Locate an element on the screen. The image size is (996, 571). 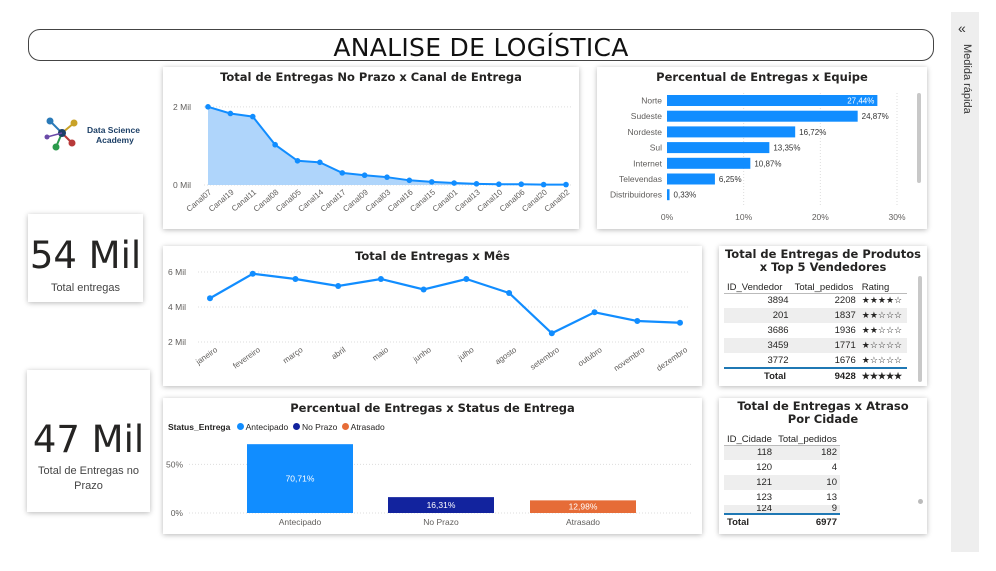
x-tick-label: 0% is located at coordinates (667, 217).